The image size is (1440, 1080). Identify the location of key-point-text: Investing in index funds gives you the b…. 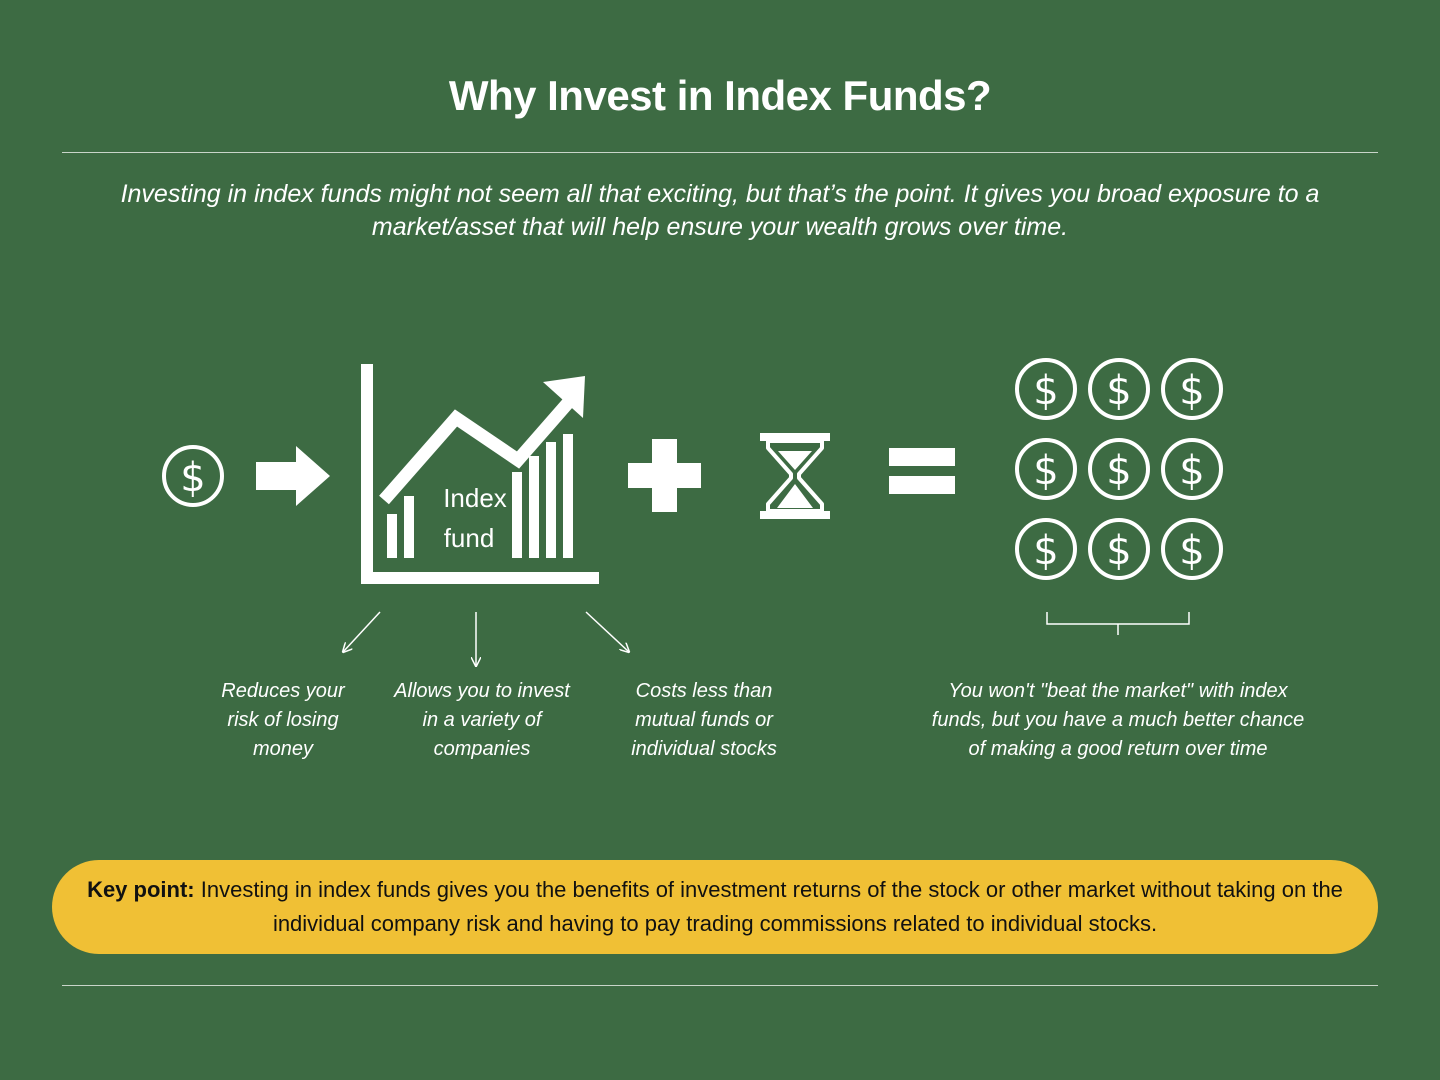
(768, 906).